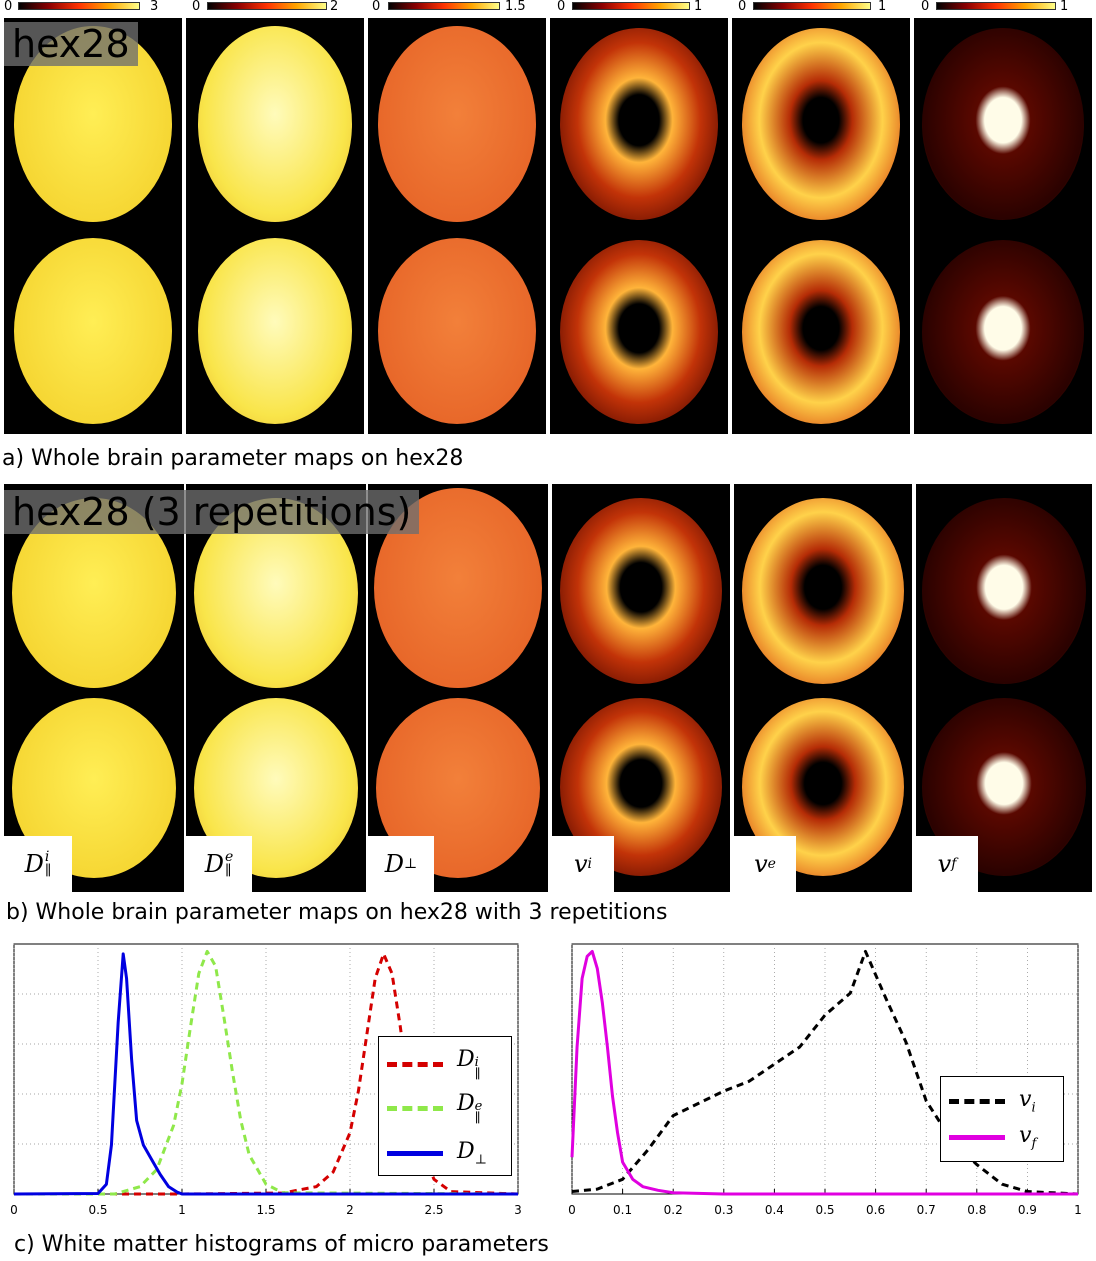 This screenshot has height=1261, width=1096. What do you see at coordinates (233, 458) in the screenshot?
I see `section-a-caption: a) Whole brain parameter maps on hex28` at bounding box center [233, 458].